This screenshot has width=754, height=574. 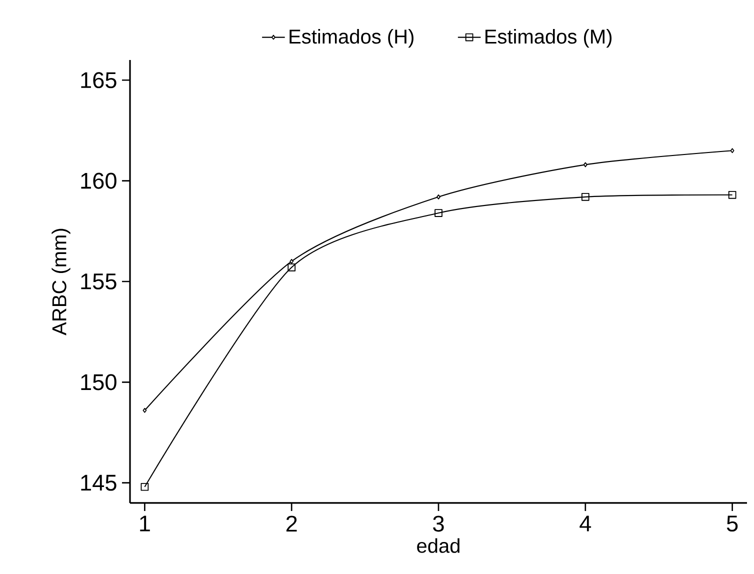 I want to click on x-tick-label: 5, so click(x=732, y=524).